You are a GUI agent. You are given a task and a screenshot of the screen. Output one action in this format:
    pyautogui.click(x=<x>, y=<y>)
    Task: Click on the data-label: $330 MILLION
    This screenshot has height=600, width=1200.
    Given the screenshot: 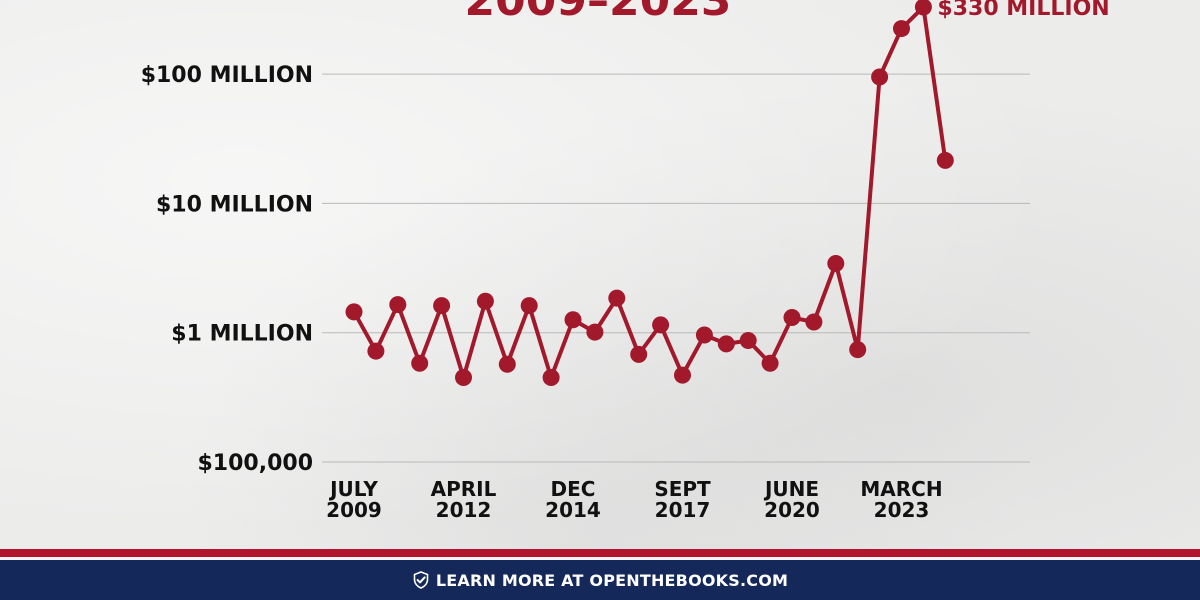 What is the action you would take?
    pyautogui.click(x=1023, y=10)
    